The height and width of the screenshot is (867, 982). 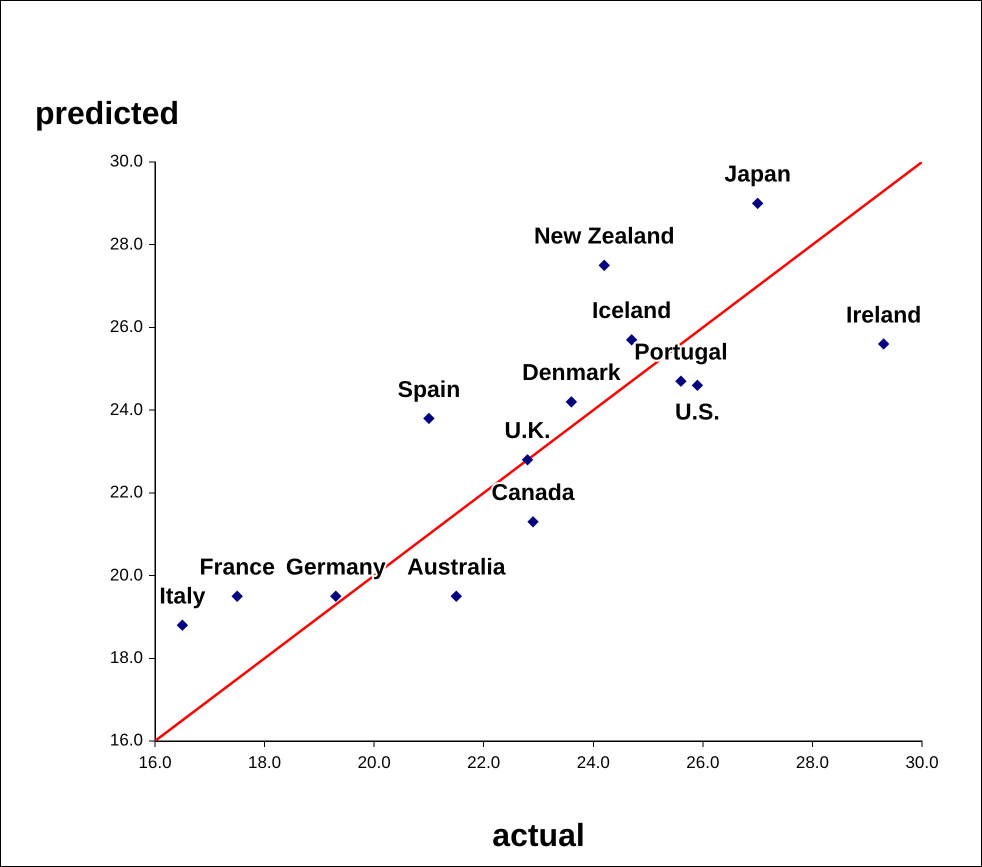 I want to click on annotation: Ireland, so click(x=884, y=314).